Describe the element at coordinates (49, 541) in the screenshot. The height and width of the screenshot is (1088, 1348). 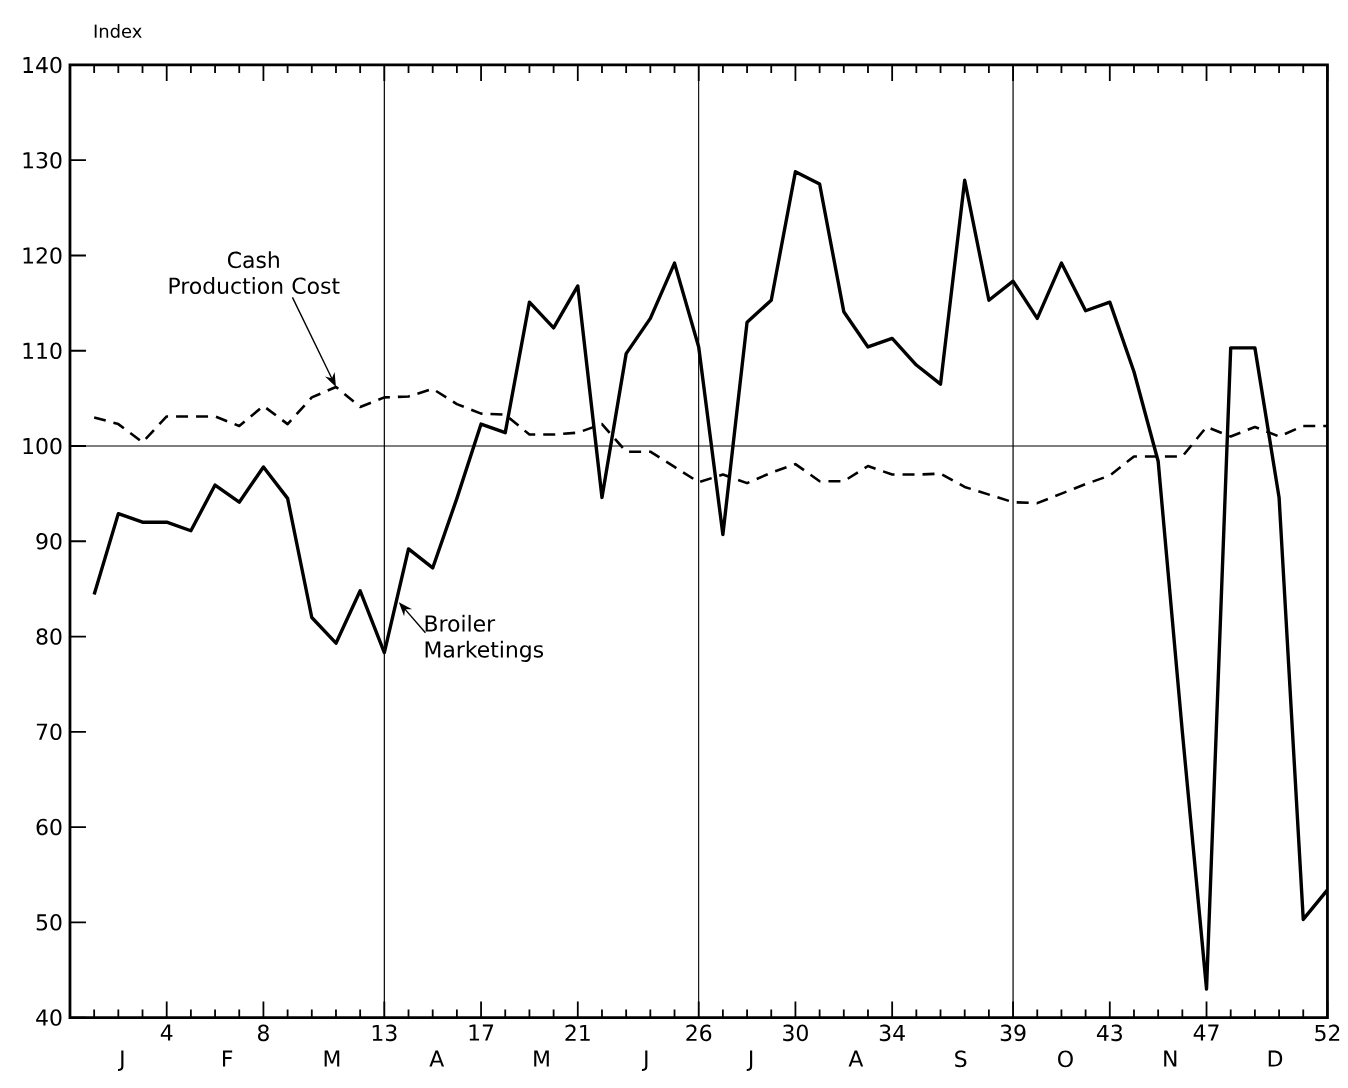
I see `y-tick-label: 90` at that location.